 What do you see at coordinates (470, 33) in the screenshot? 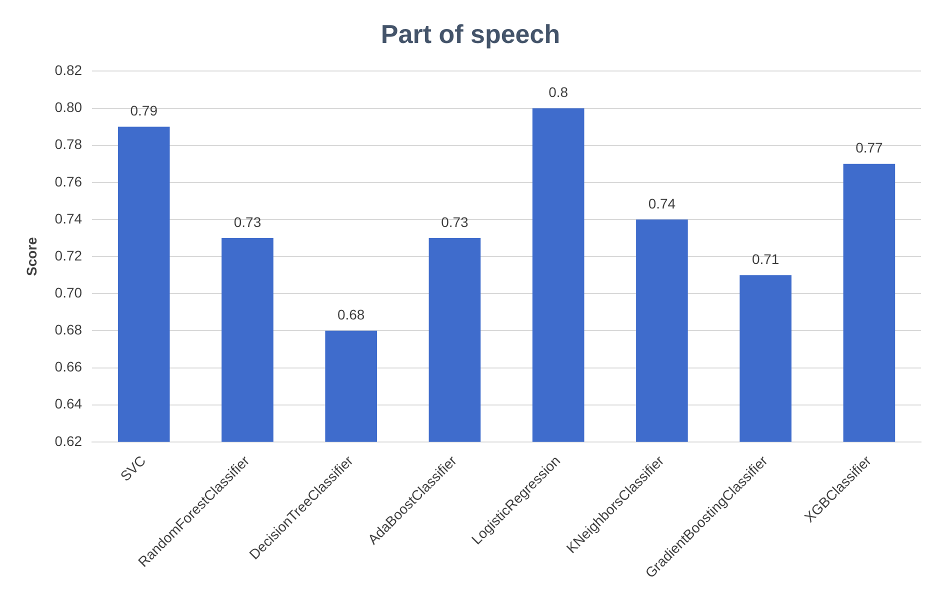
I see `chart-title: Part of speech` at bounding box center [470, 33].